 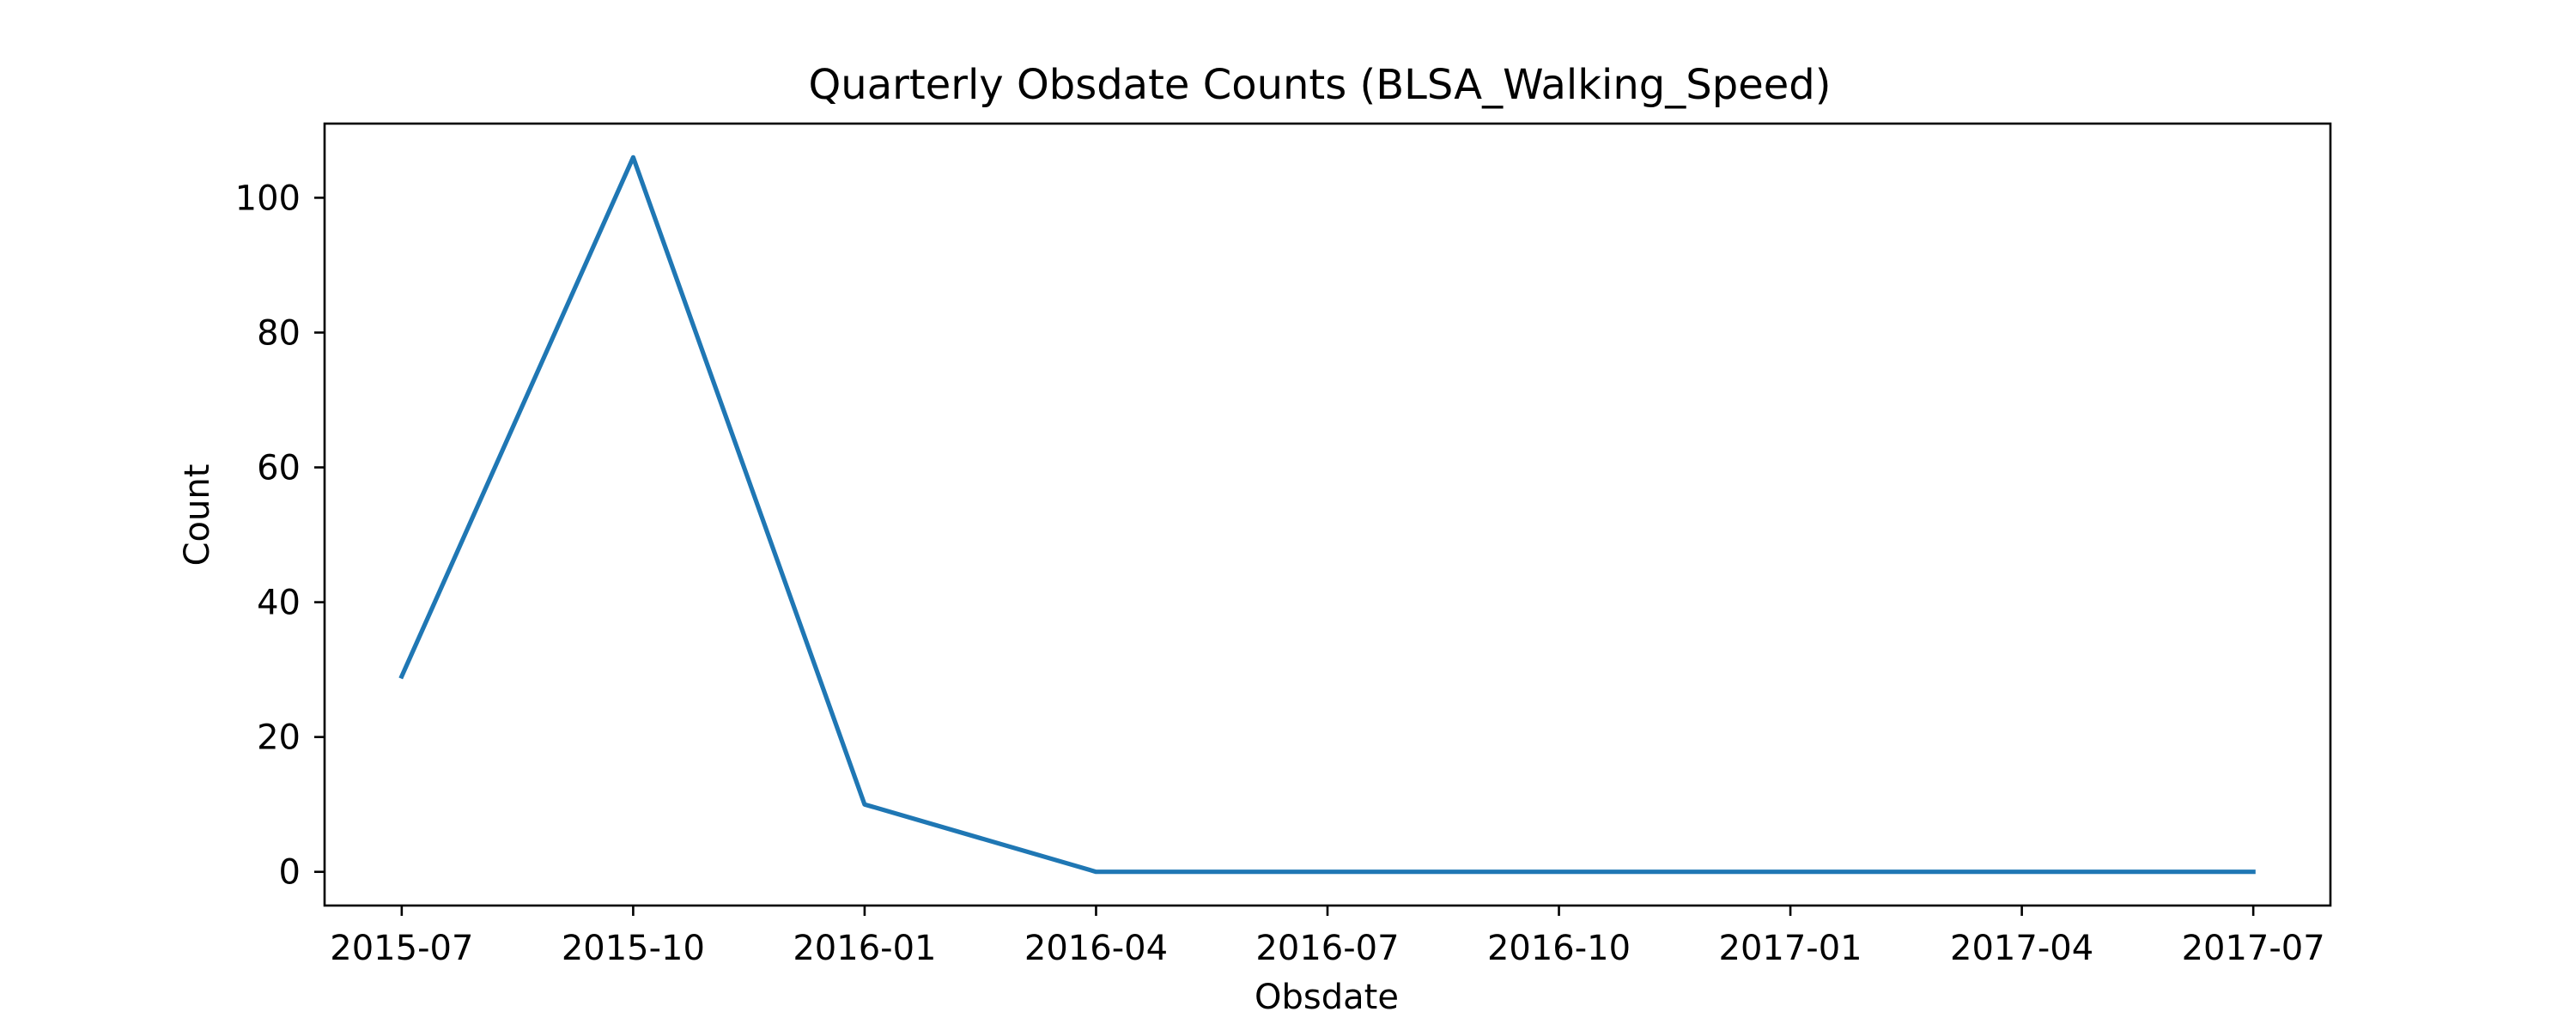 I want to click on x-tick-label: 2015-07, so click(x=401, y=948).